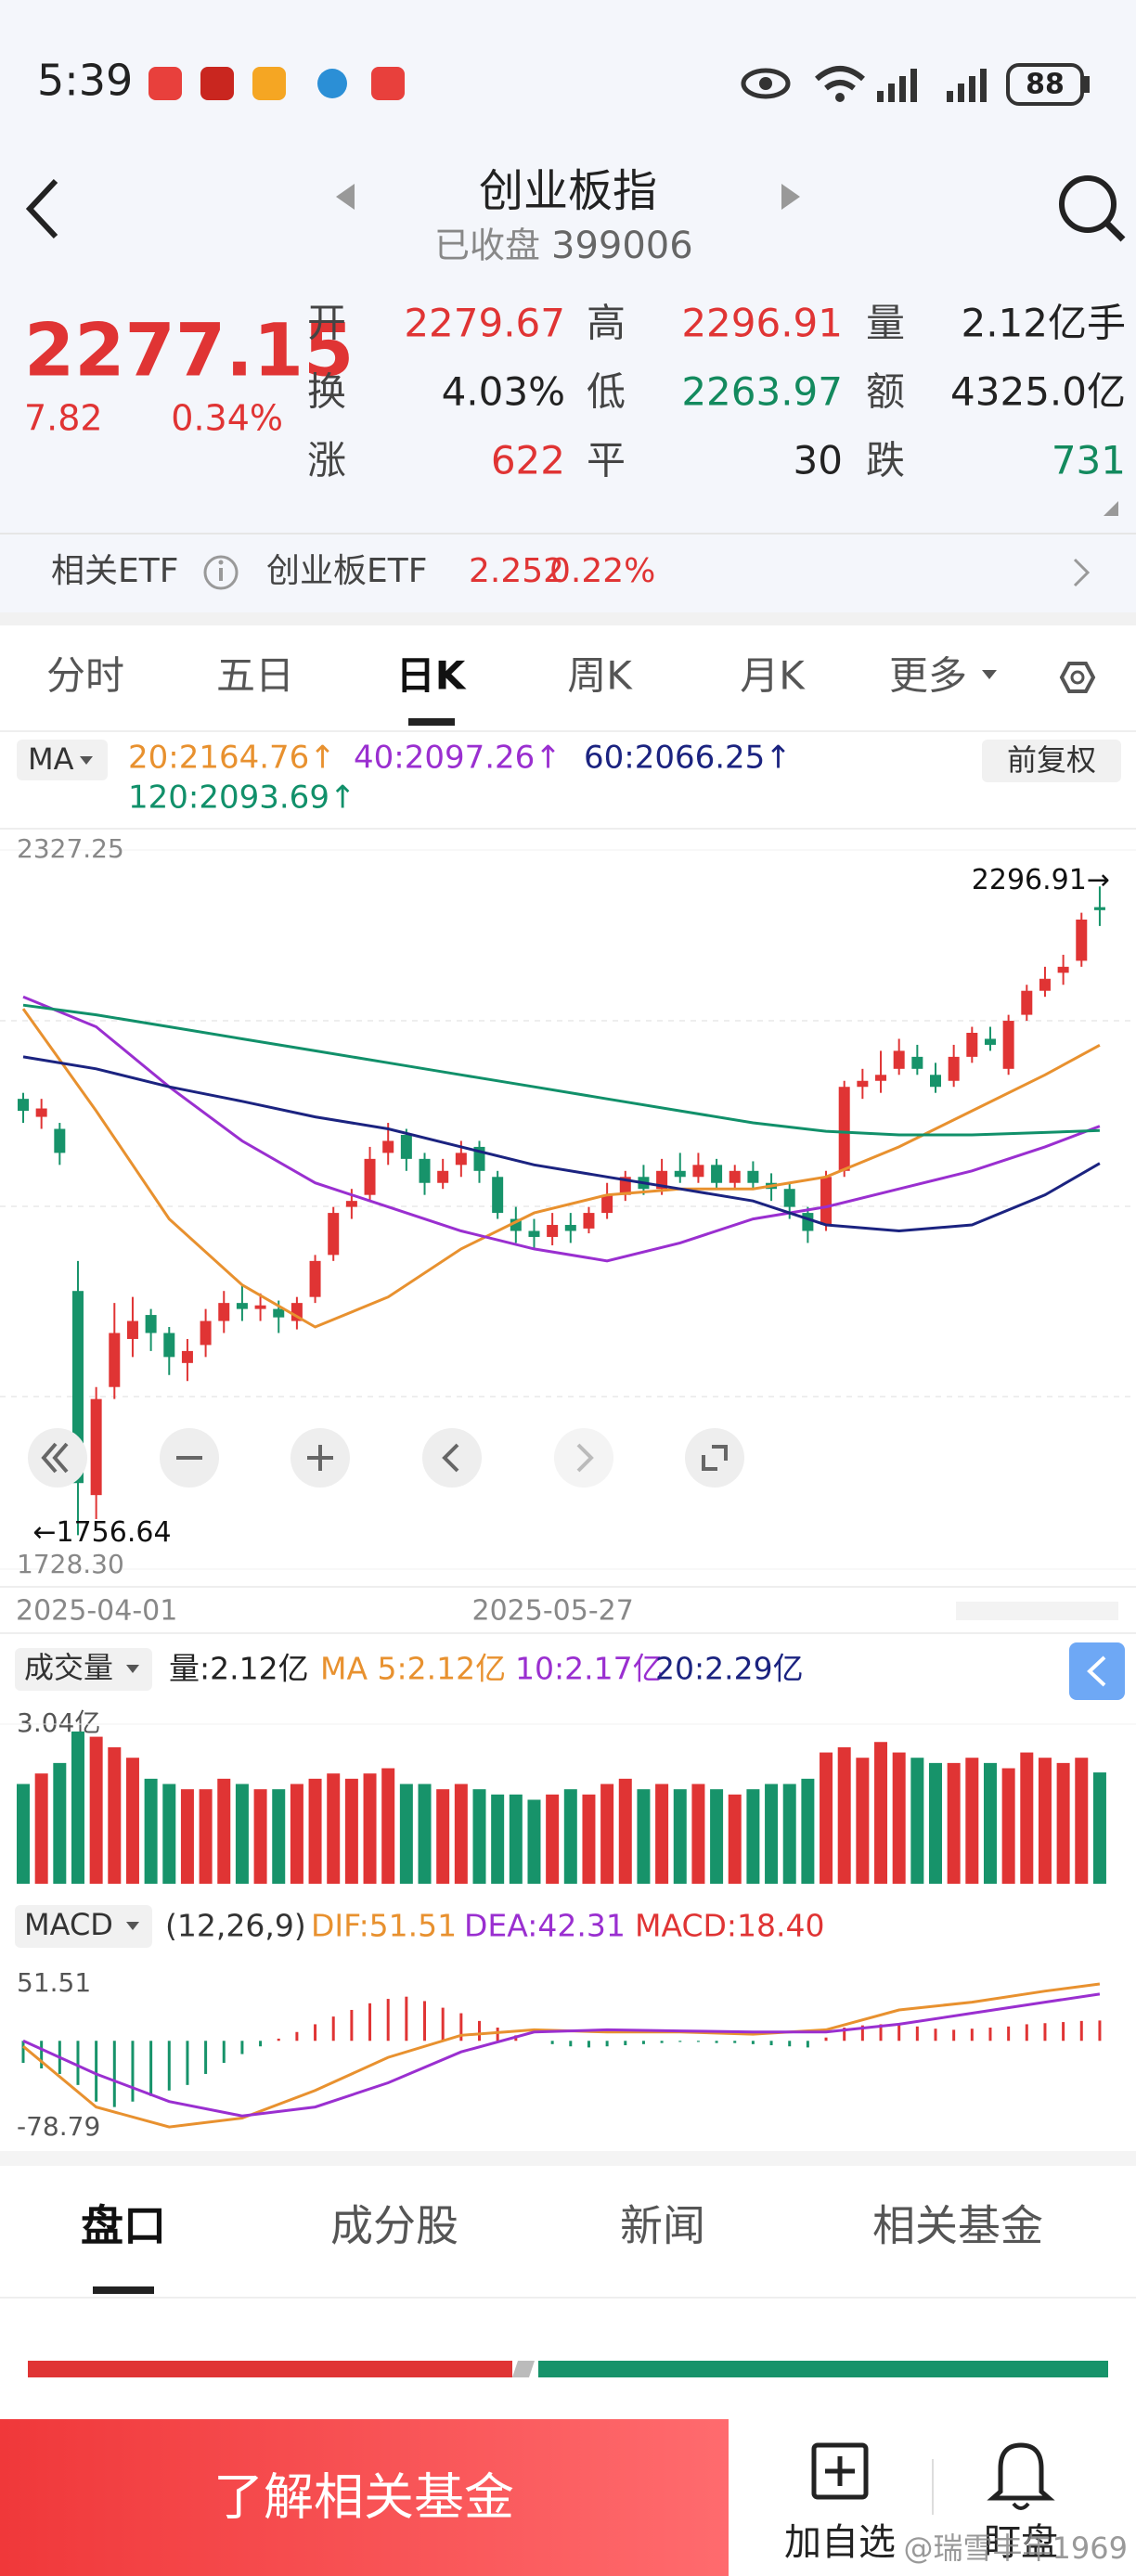 This screenshot has height=2576, width=1136. What do you see at coordinates (232, 759) in the screenshot?
I see `legend-entry: 20:2164.76↑` at bounding box center [232, 759].